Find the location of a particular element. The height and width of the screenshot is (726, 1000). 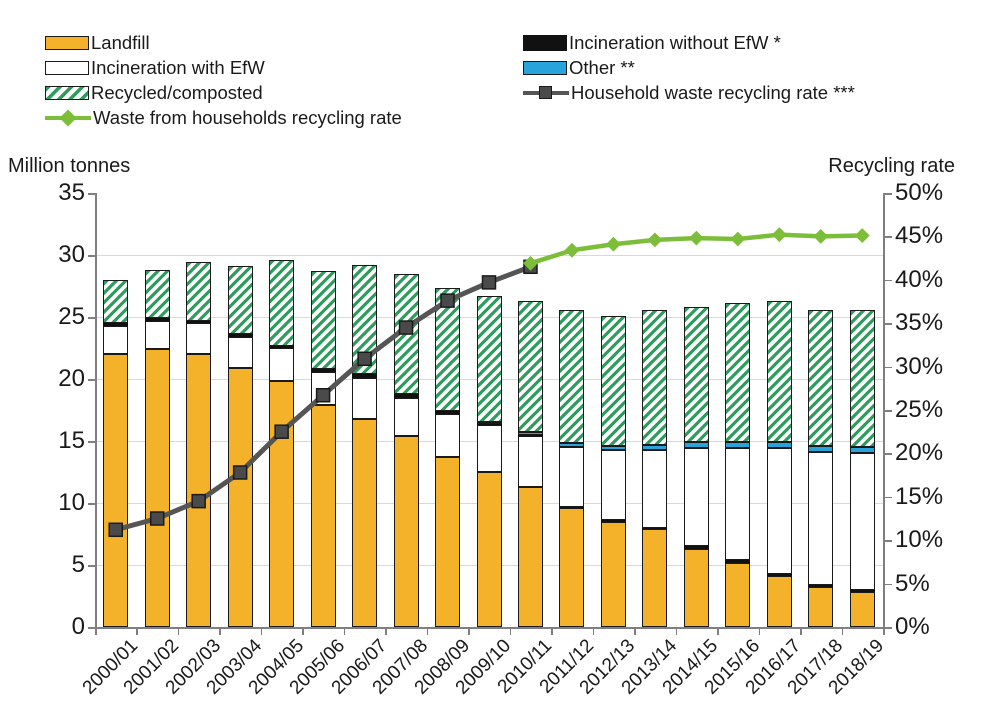

household-waste-line-swatch is located at coordinates (546, 93).